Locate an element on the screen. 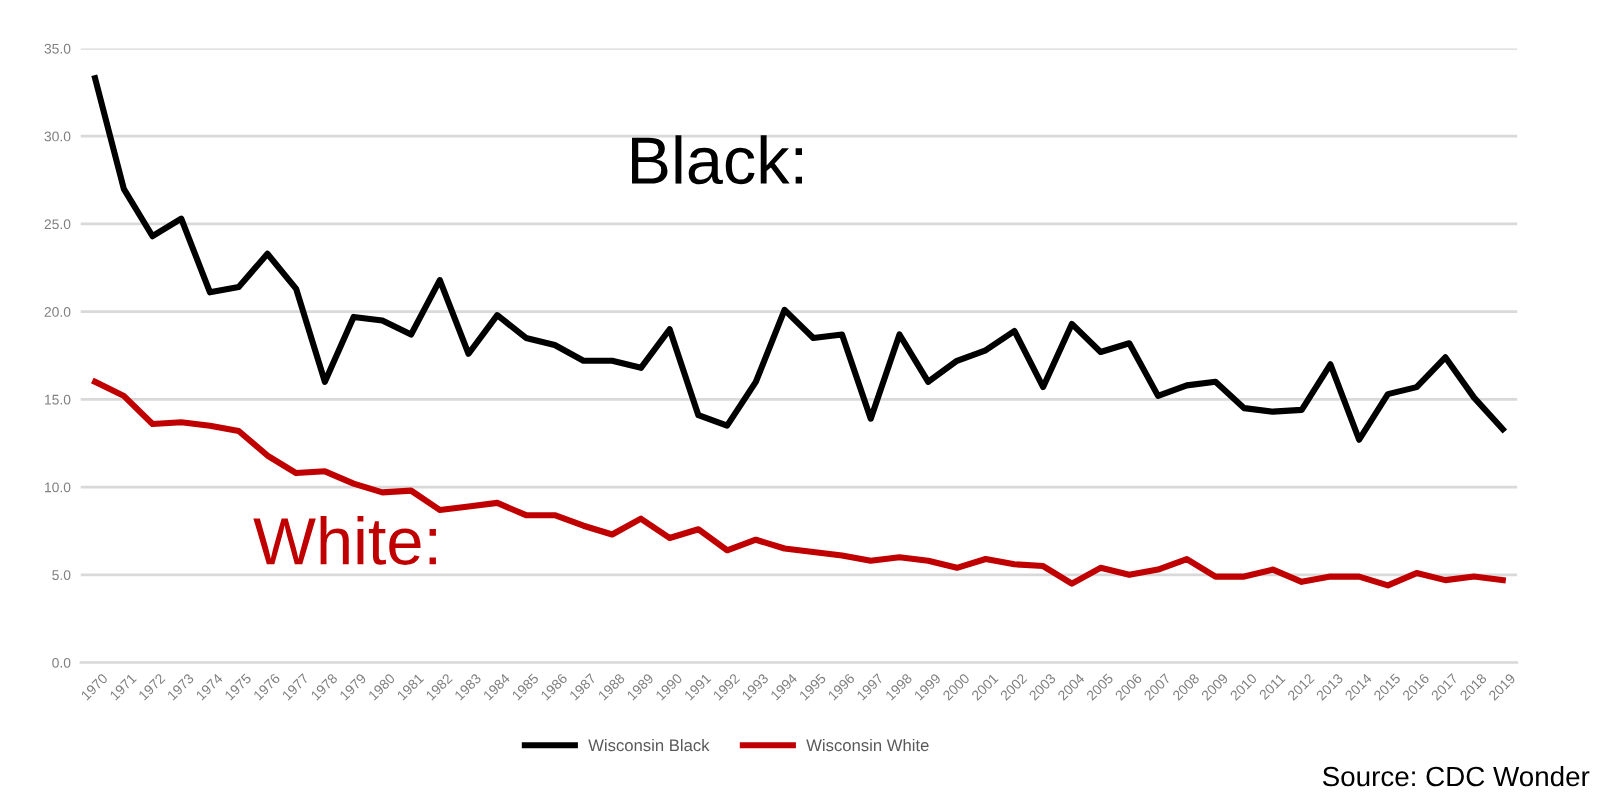 The width and height of the screenshot is (1614, 808). source-note: Source: CDC Wonder is located at coordinates (1456, 776).